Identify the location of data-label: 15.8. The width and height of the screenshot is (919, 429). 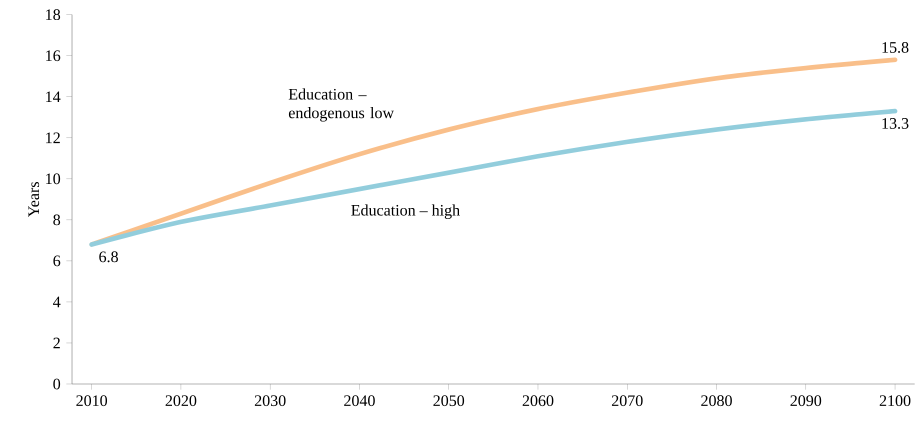
(895, 47).